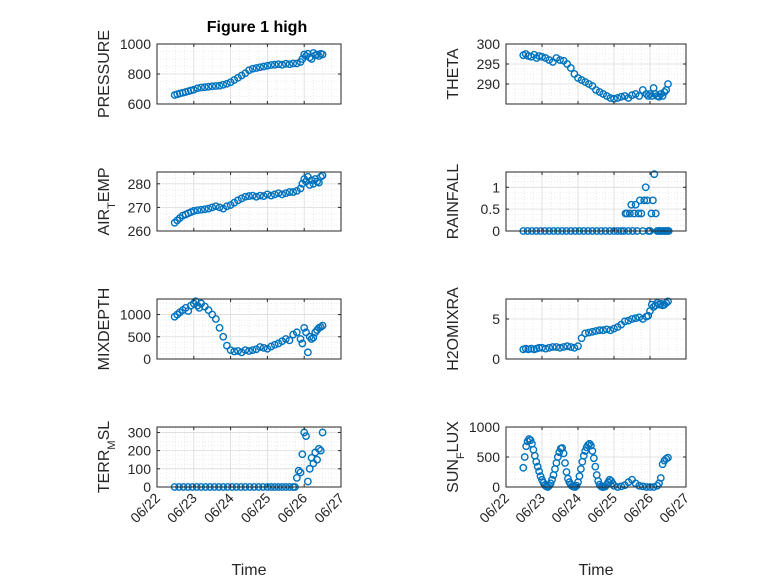 Image resolution: width=778 pixels, height=583 pixels. Describe the element at coordinates (140, 451) in the screenshot. I see `y-tick-label: 200` at that location.